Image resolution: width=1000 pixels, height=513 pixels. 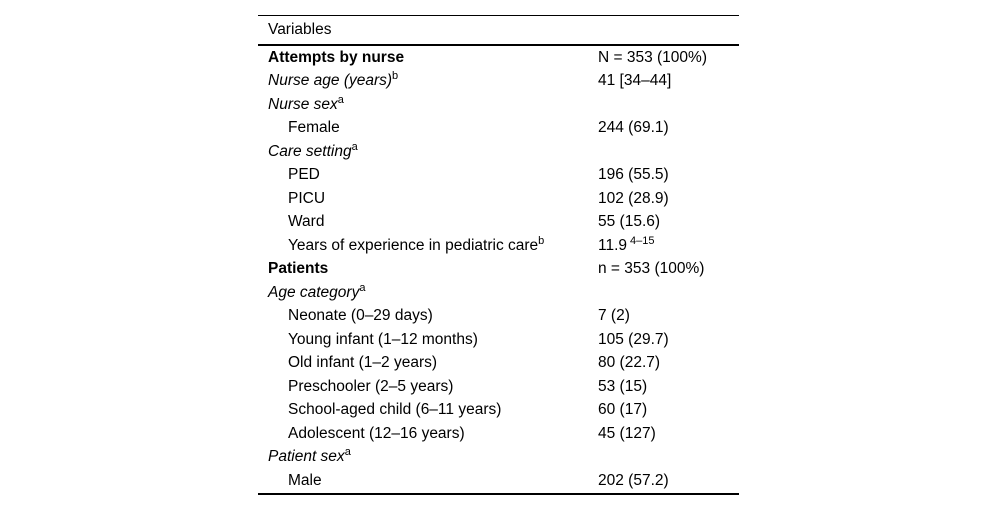 I want to click on value-cell: N = 353 (100%), so click(x=668, y=58).